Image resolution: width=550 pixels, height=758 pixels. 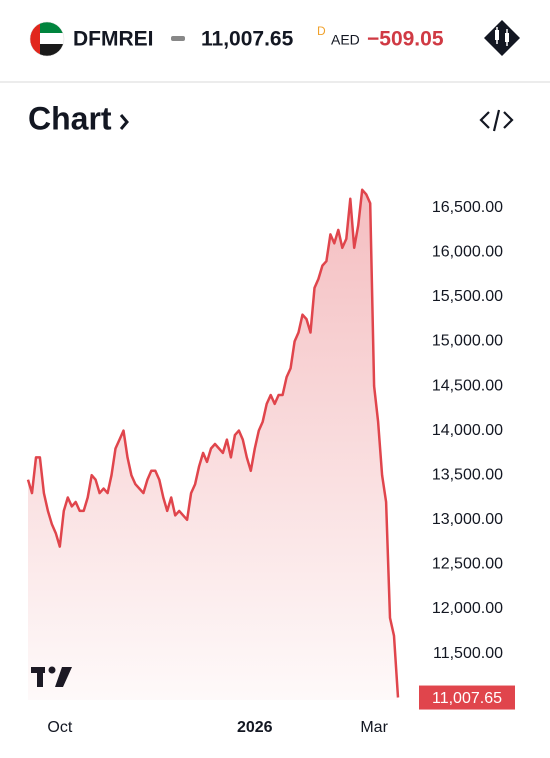 I want to click on price: 11,007.65, so click(x=247, y=39).